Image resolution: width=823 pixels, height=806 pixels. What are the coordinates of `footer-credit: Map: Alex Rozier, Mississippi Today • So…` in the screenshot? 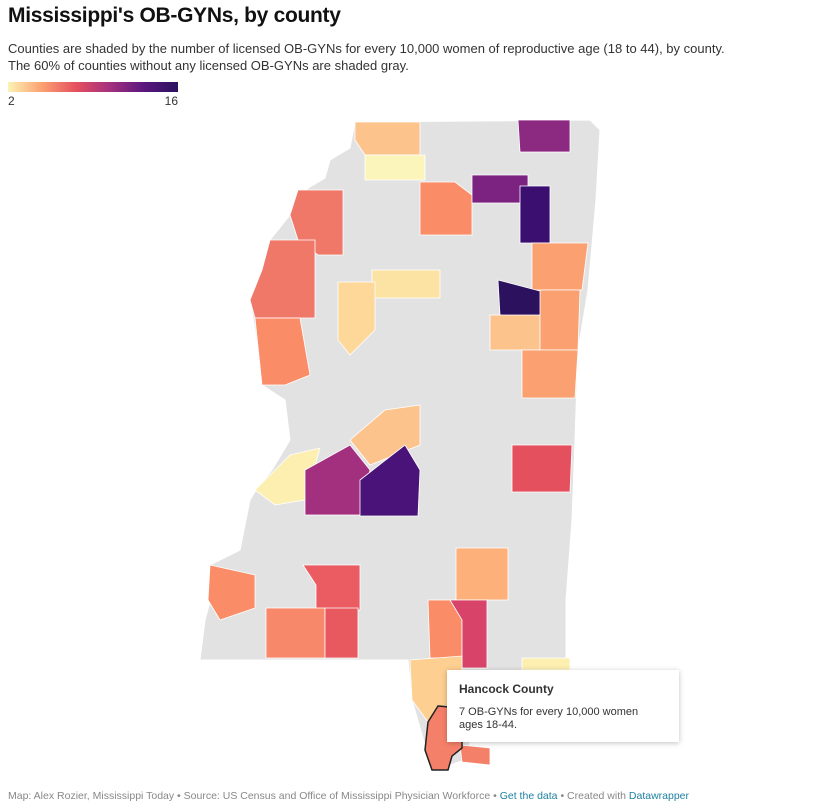 It's located at (252, 796).